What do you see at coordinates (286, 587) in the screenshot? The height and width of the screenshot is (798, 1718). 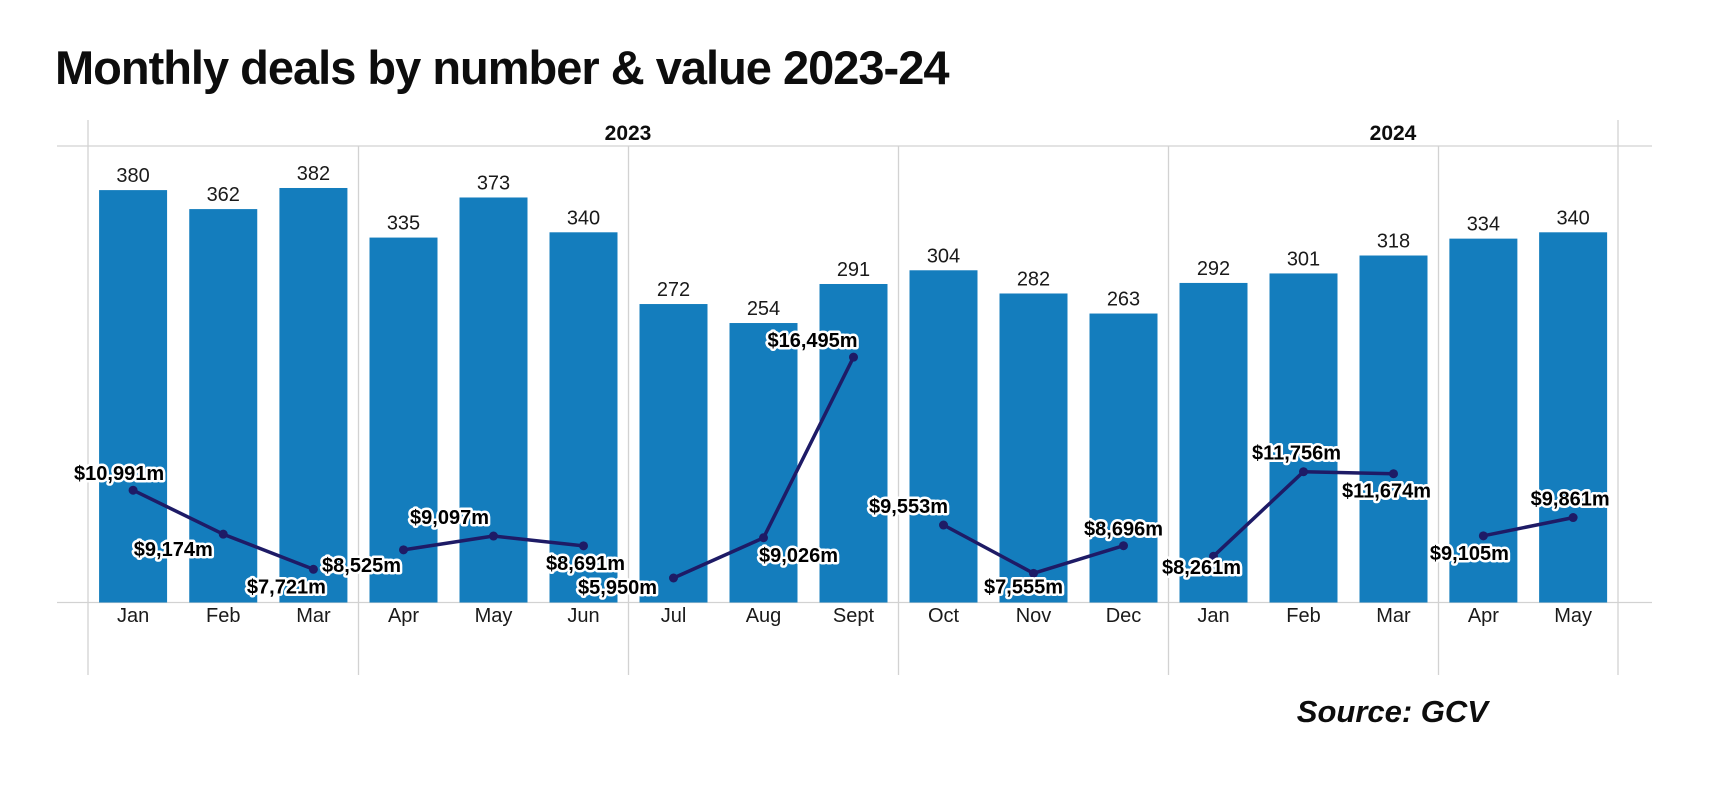 I see `value-label: $7,721m` at bounding box center [286, 587].